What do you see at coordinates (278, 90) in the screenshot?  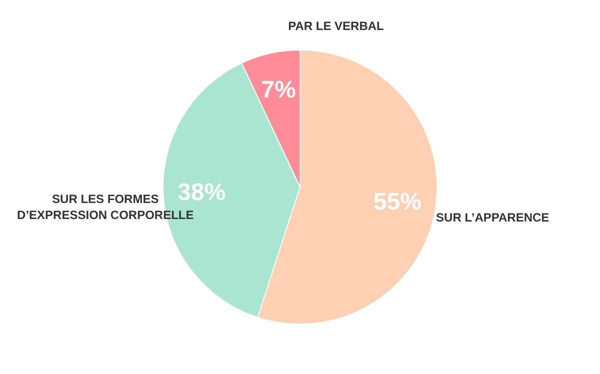 I see `data-label: 7%` at bounding box center [278, 90].